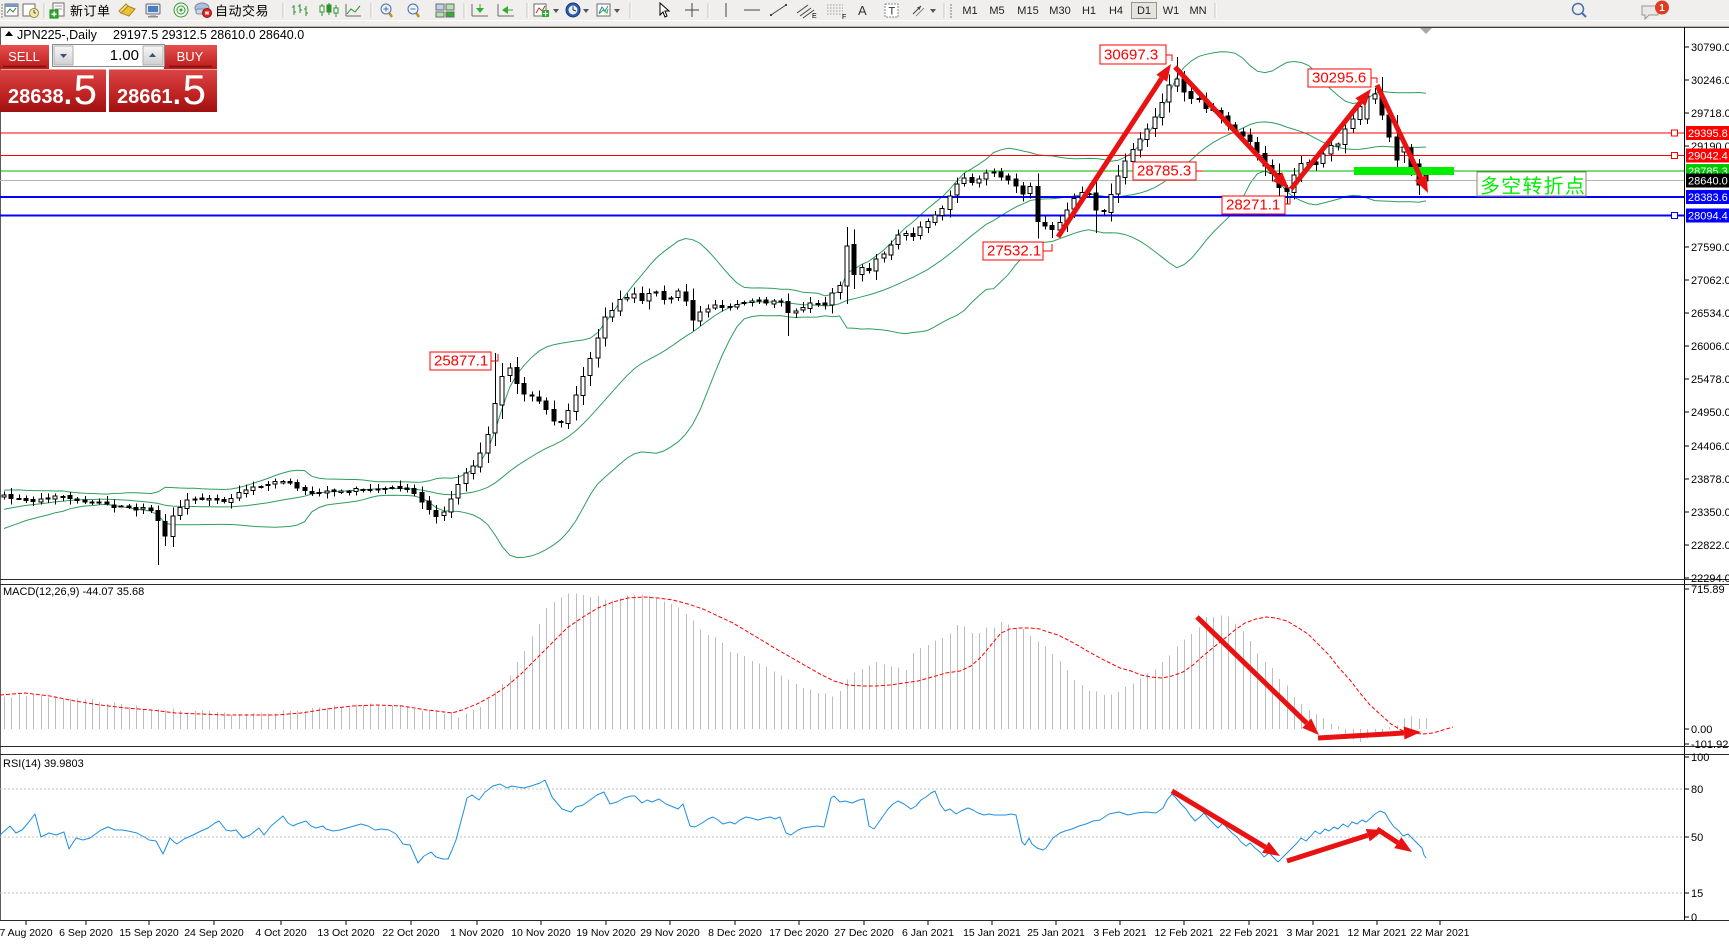 The height and width of the screenshot is (946, 1729). What do you see at coordinates (1171, 11) in the screenshot?
I see `svg-text: W1` at bounding box center [1171, 11].